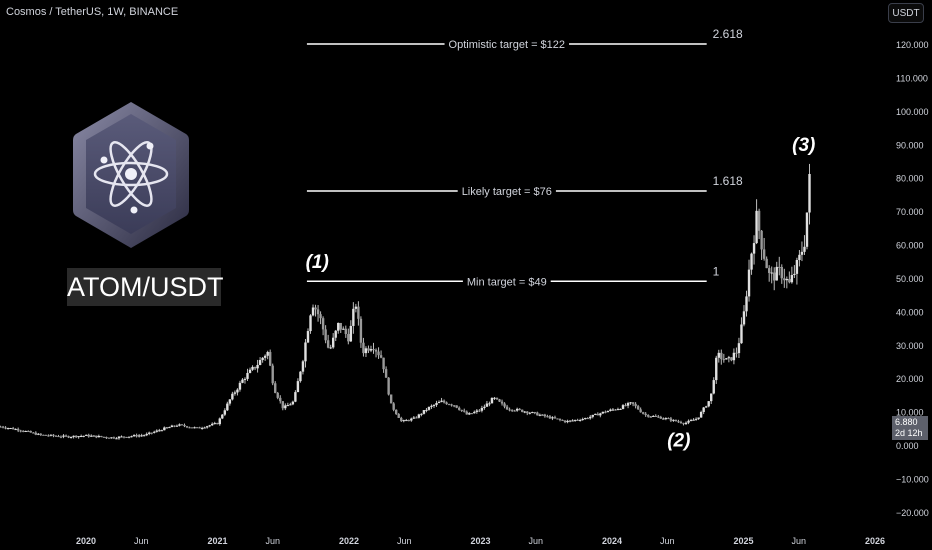 This screenshot has height=550, width=932. Describe the element at coordinates (743, 541) in the screenshot. I see `time-tick-label: 2025` at that location.